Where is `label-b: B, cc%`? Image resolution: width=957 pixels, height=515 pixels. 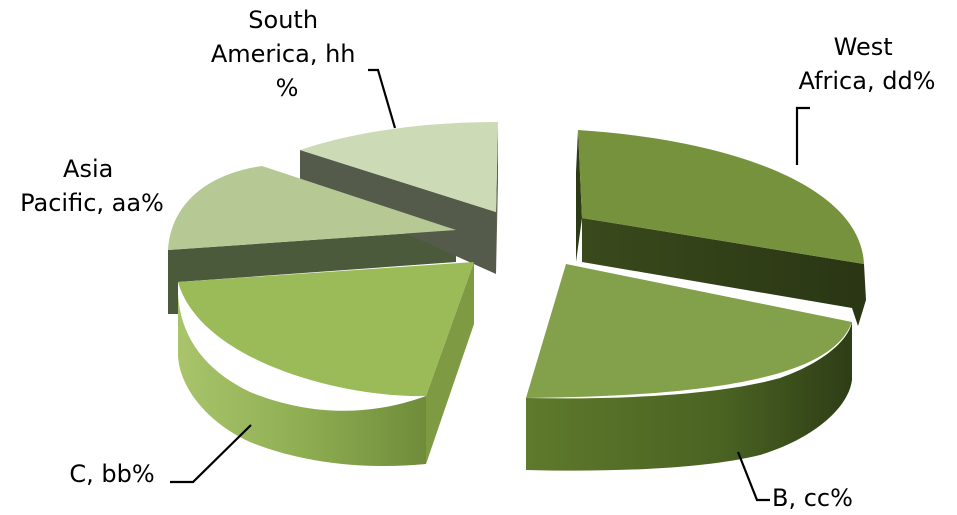 label-b: B, cc% is located at coordinates (812, 498).